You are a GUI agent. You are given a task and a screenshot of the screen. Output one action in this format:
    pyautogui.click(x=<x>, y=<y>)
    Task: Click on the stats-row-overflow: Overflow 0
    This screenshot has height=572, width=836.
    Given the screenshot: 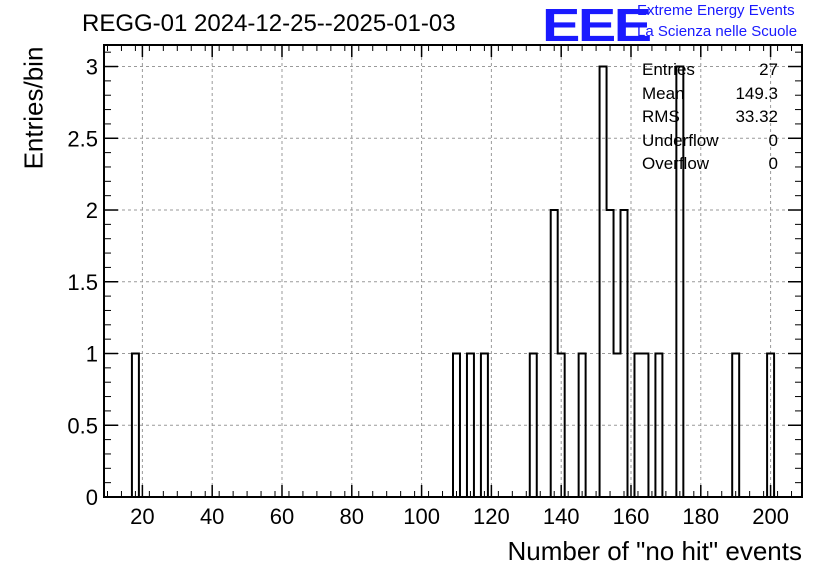 What is the action you would take?
    pyautogui.click(x=710, y=164)
    